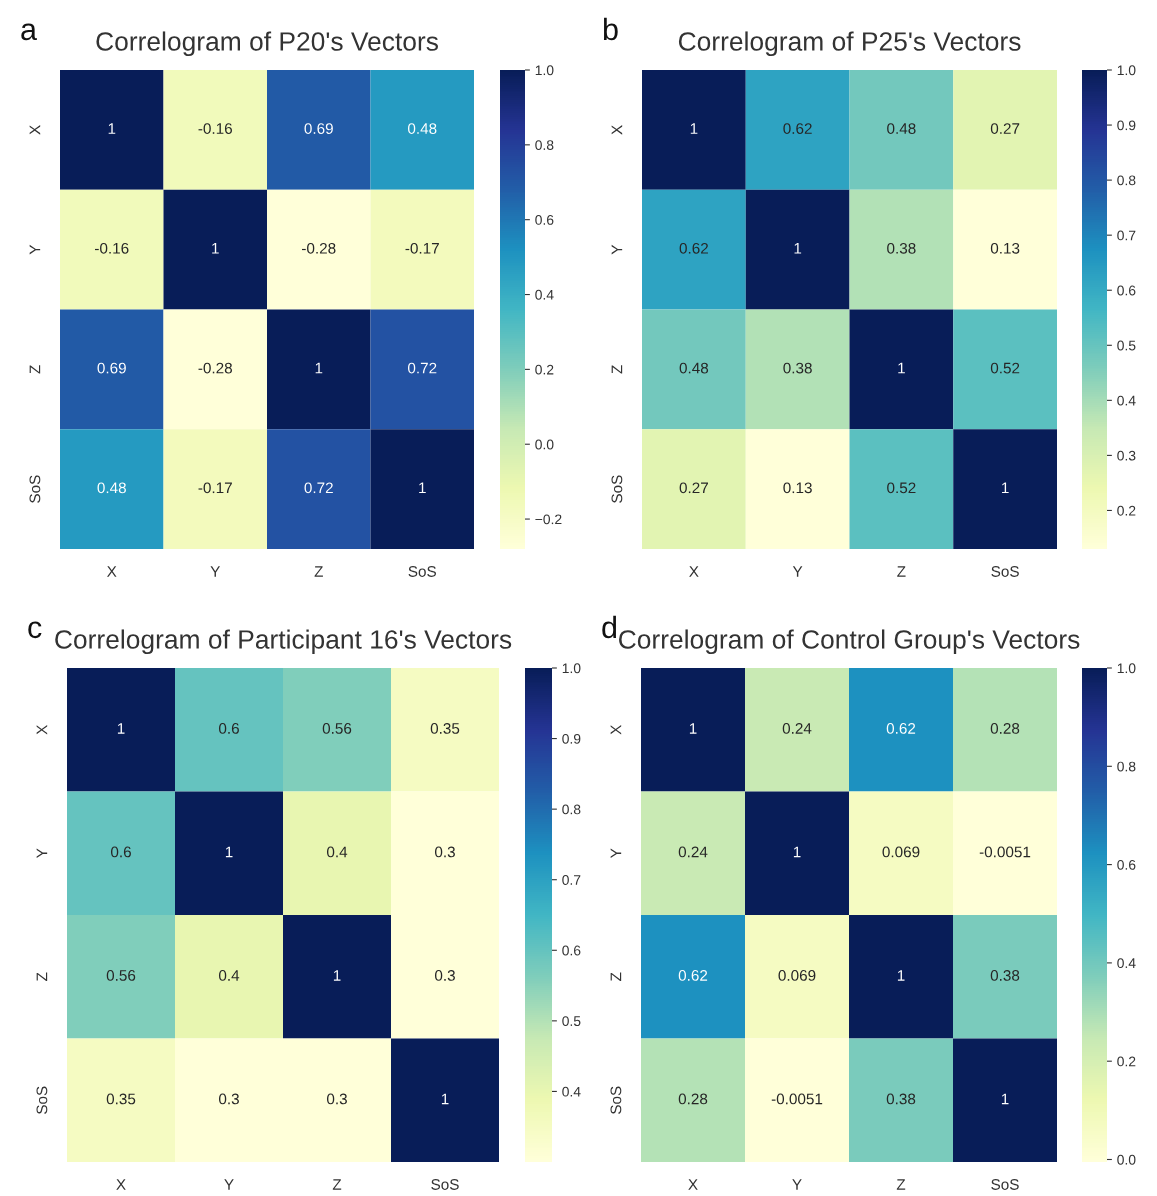 This screenshot has height=1196, width=1157. I want to click on color-bar-label: 0.0, so click(1126, 1159).